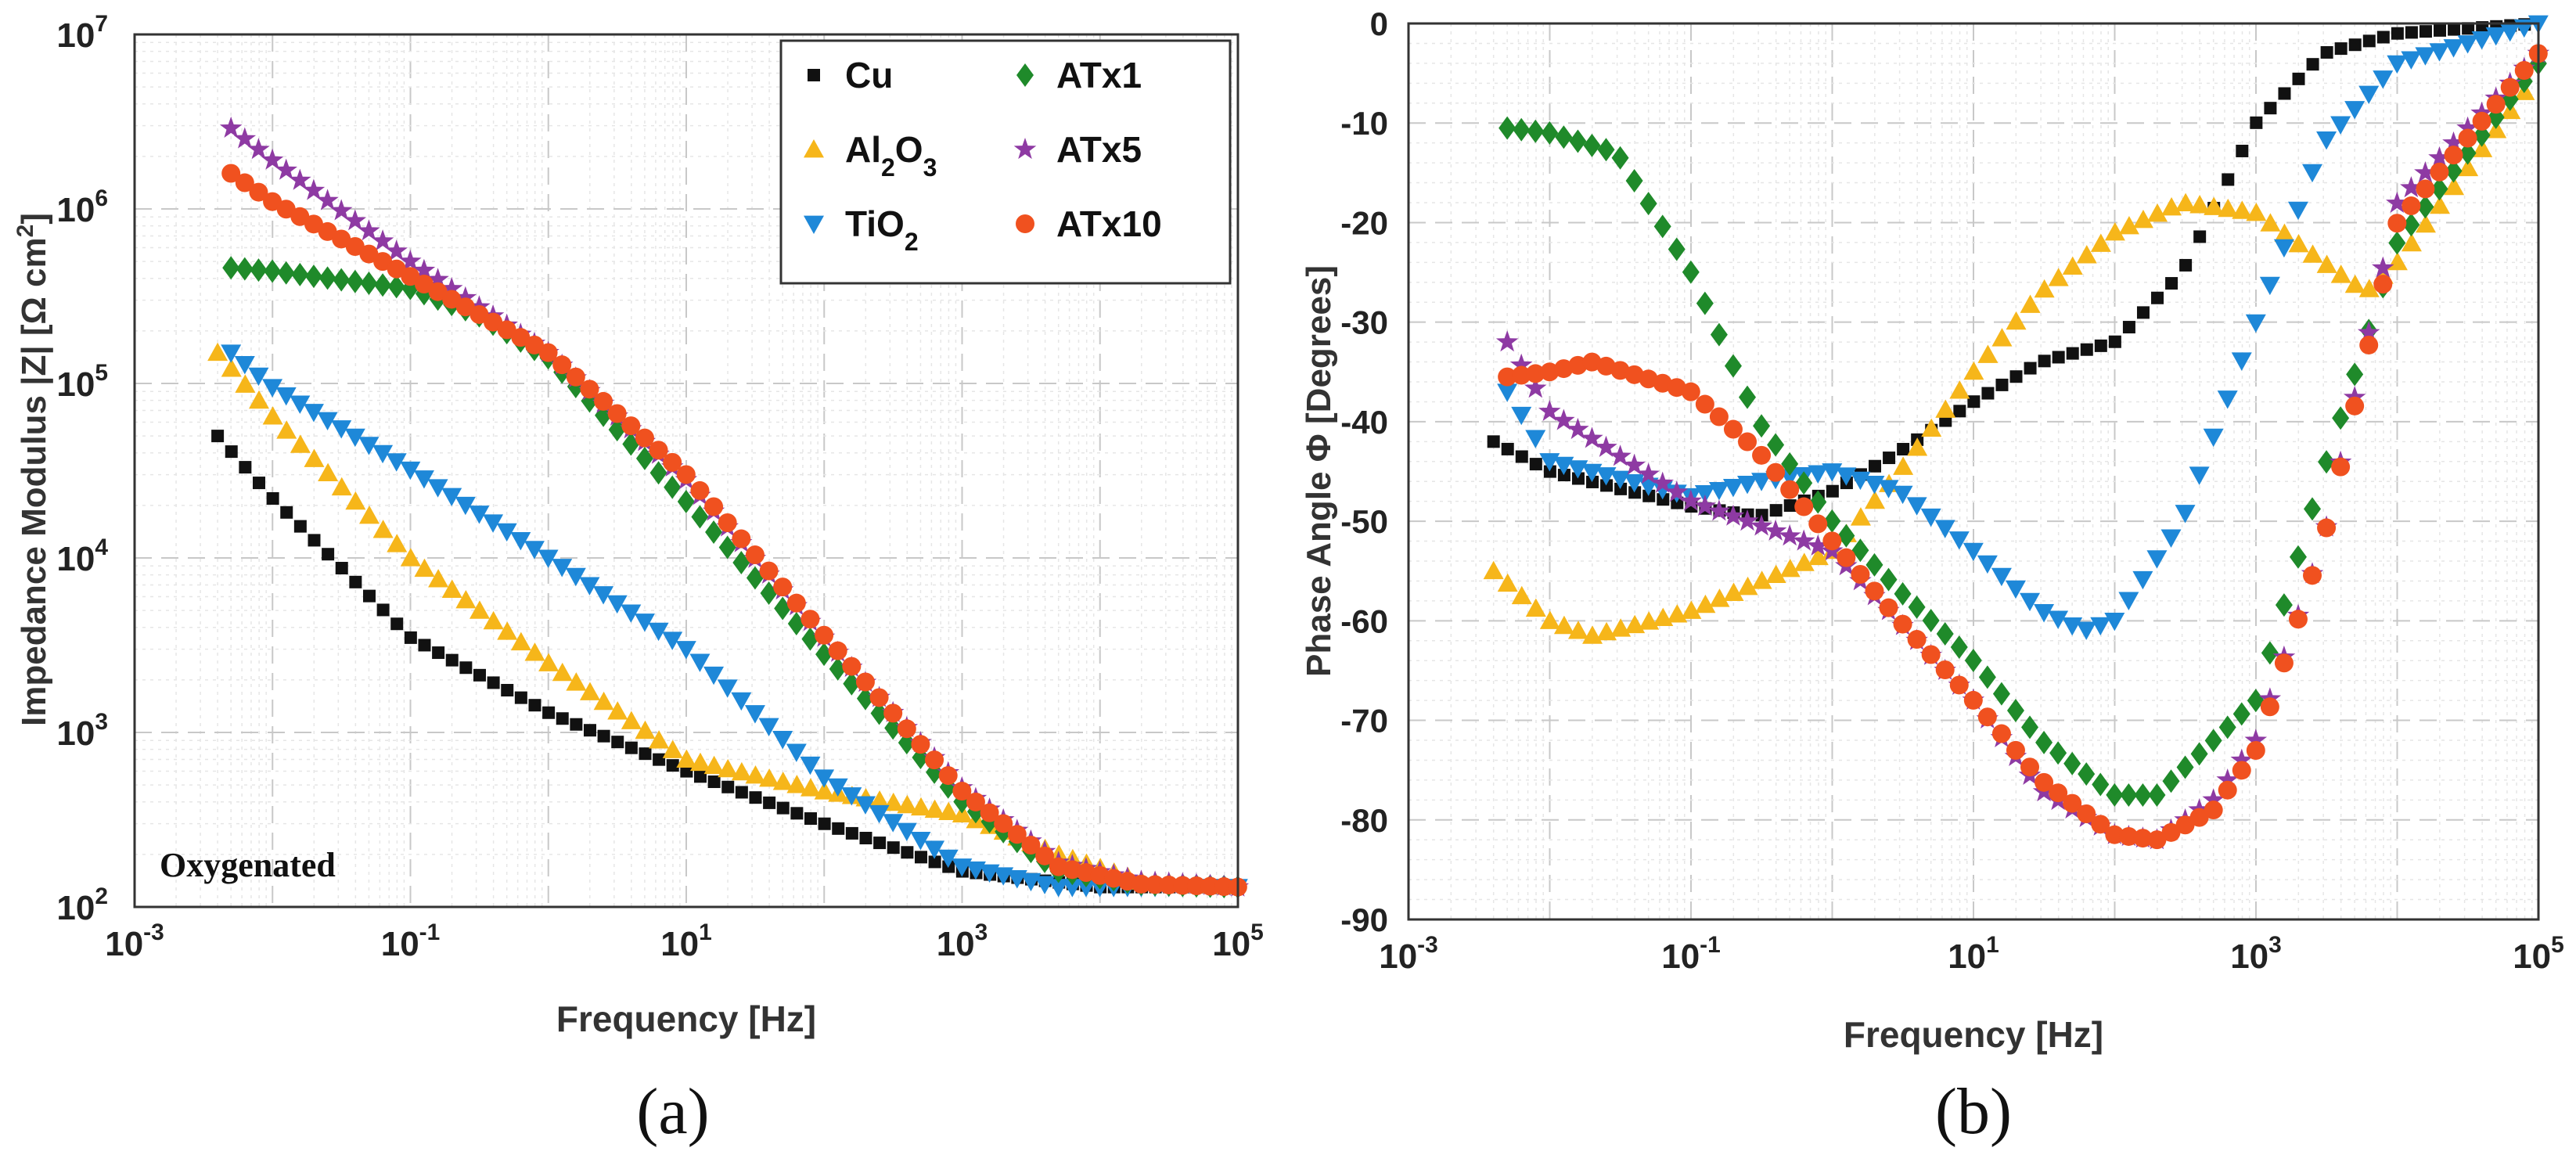 This screenshot has width=2576, height=1173. Describe the element at coordinates (814, 75) in the screenshot. I see `legend-marker-Cu` at that location.